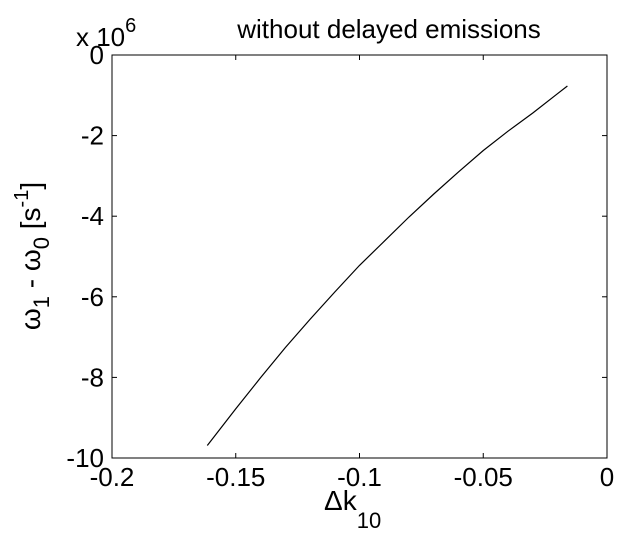  I want to click on x-tick-label: -0.1, so click(359, 477).